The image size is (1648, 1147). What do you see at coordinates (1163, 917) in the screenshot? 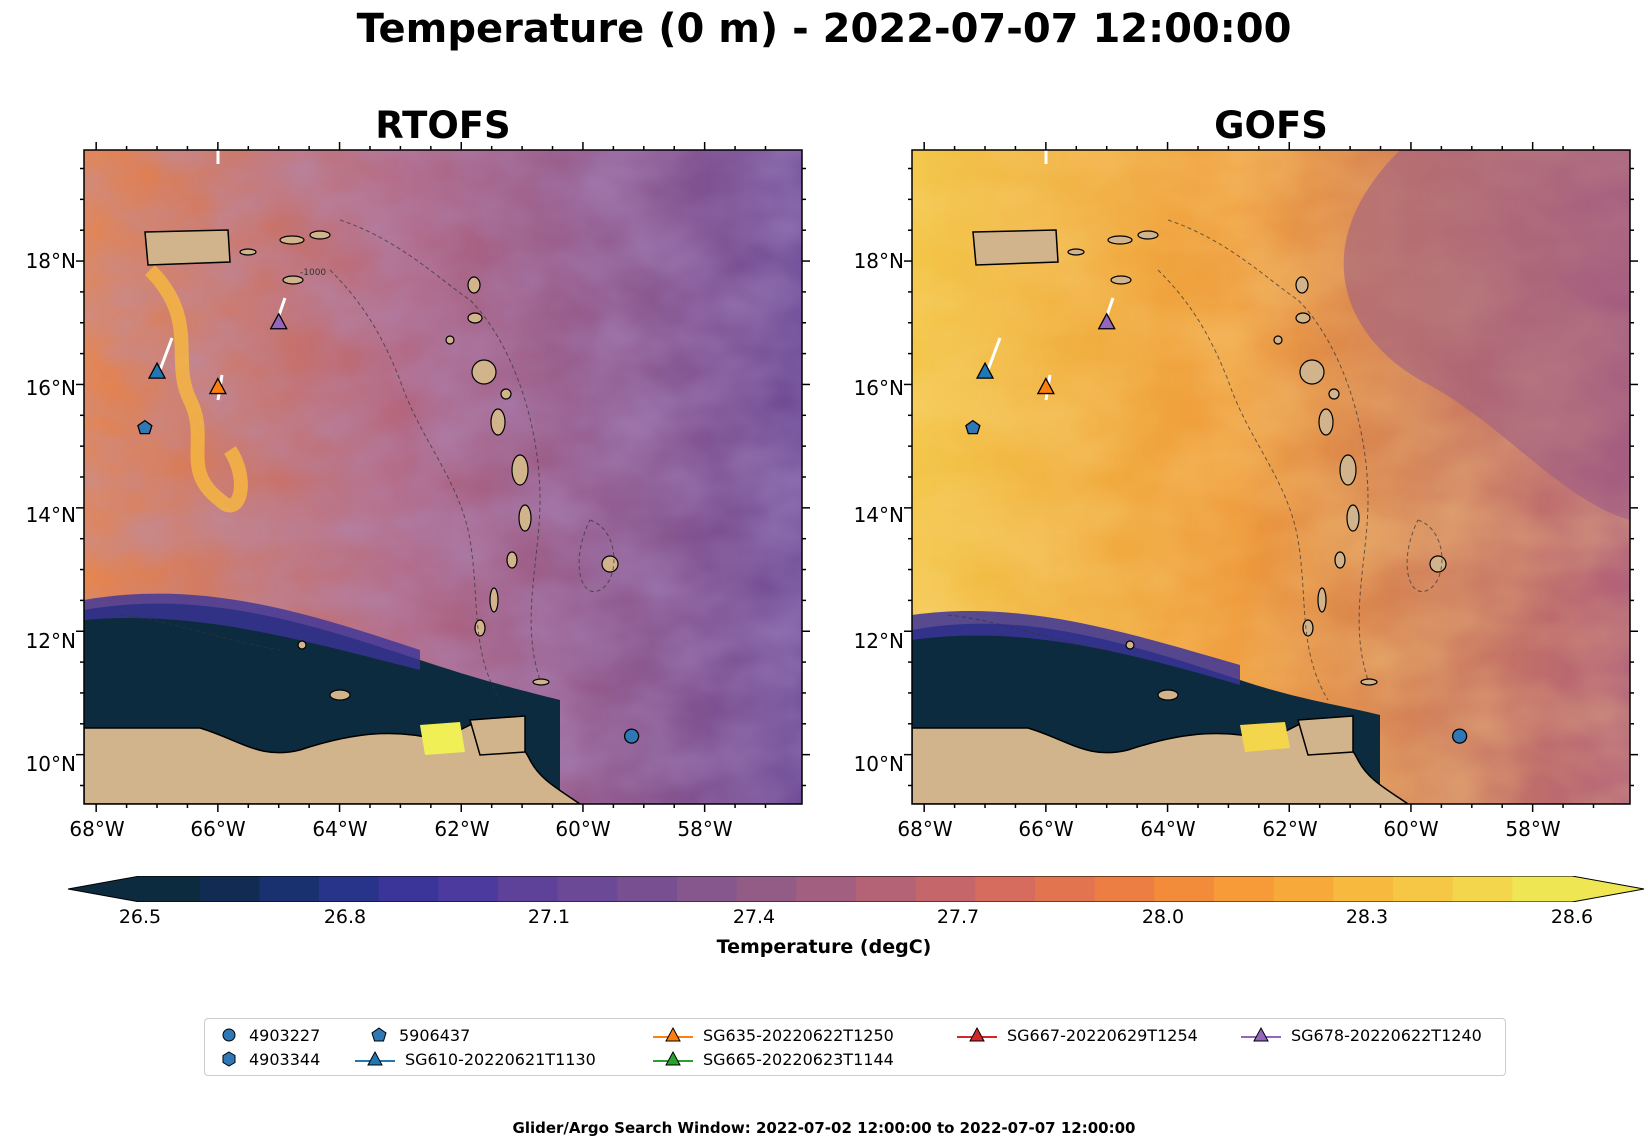
I see `colorbar-tick-28-0: 28.0` at bounding box center [1163, 917].